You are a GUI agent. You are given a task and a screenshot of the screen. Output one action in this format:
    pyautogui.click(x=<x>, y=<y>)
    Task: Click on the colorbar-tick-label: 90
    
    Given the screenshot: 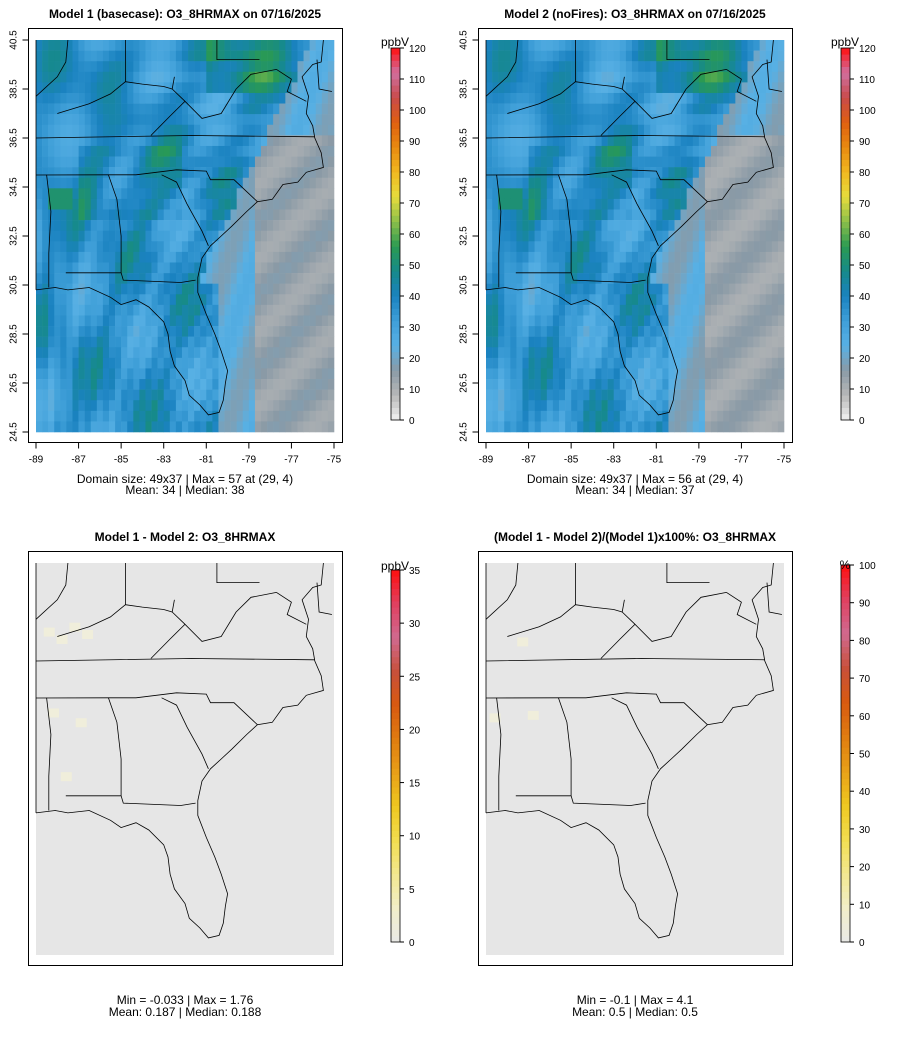 What is the action you would take?
    pyautogui.click(x=865, y=604)
    